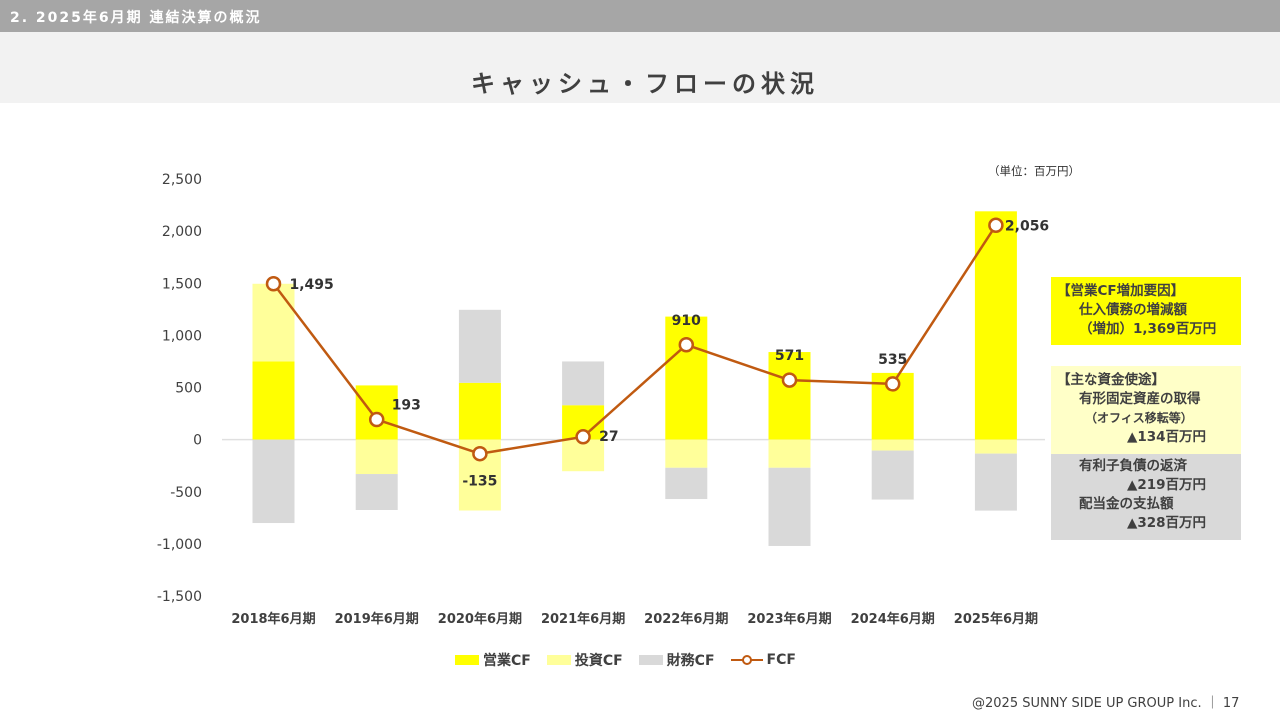 This screenshot has width=1280, height=720. What do you see at coordinates (1167, 485) in the screenshot?
I see `note3-value1: ▲219百万円` at bounding box center [1167, 485].